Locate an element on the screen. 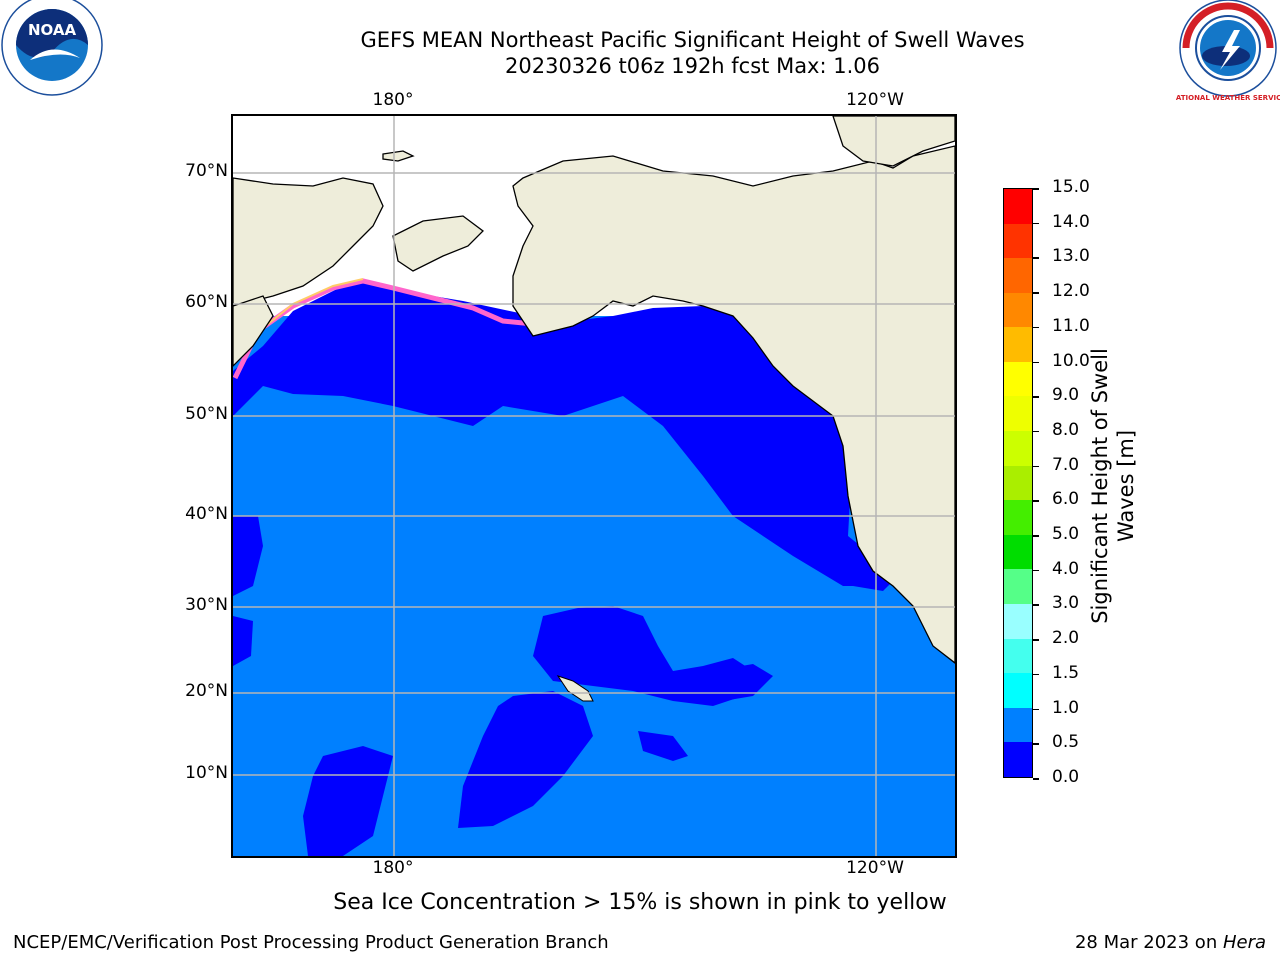  footer-date-text: 28 Mar 2023 on is located at coordinates (1148, 942).